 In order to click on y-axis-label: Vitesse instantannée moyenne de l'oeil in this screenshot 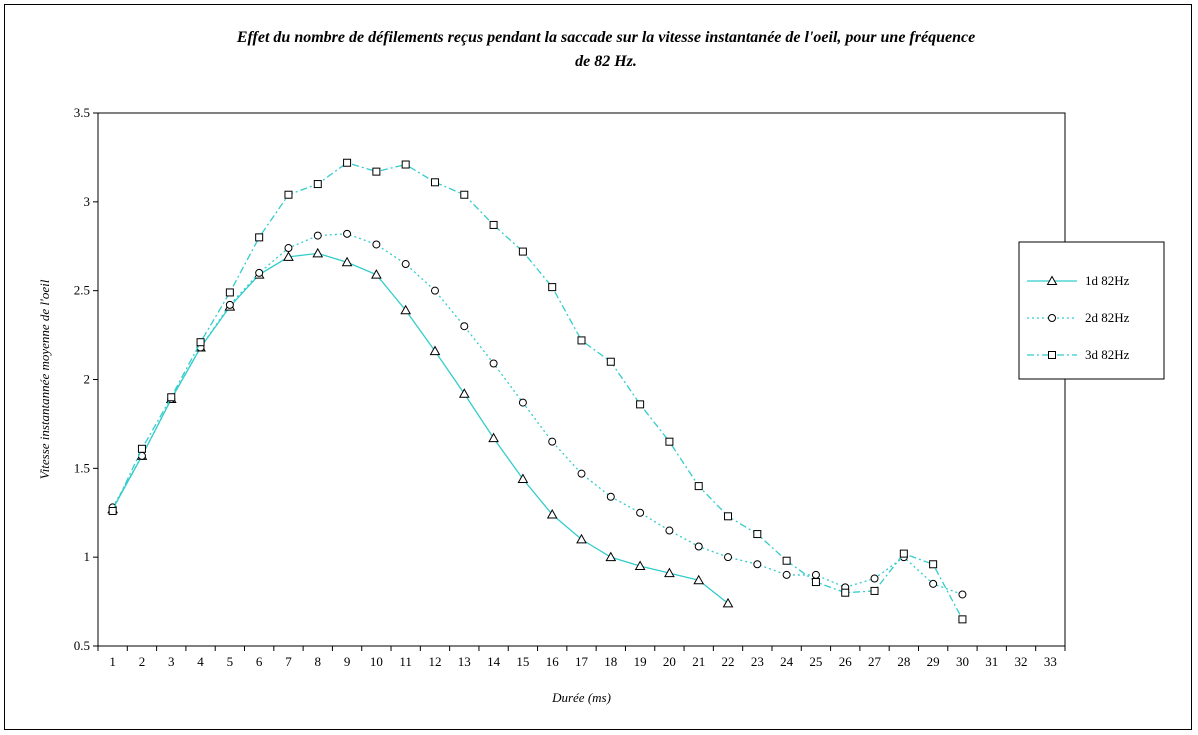, I will do `click(44, 379)`.